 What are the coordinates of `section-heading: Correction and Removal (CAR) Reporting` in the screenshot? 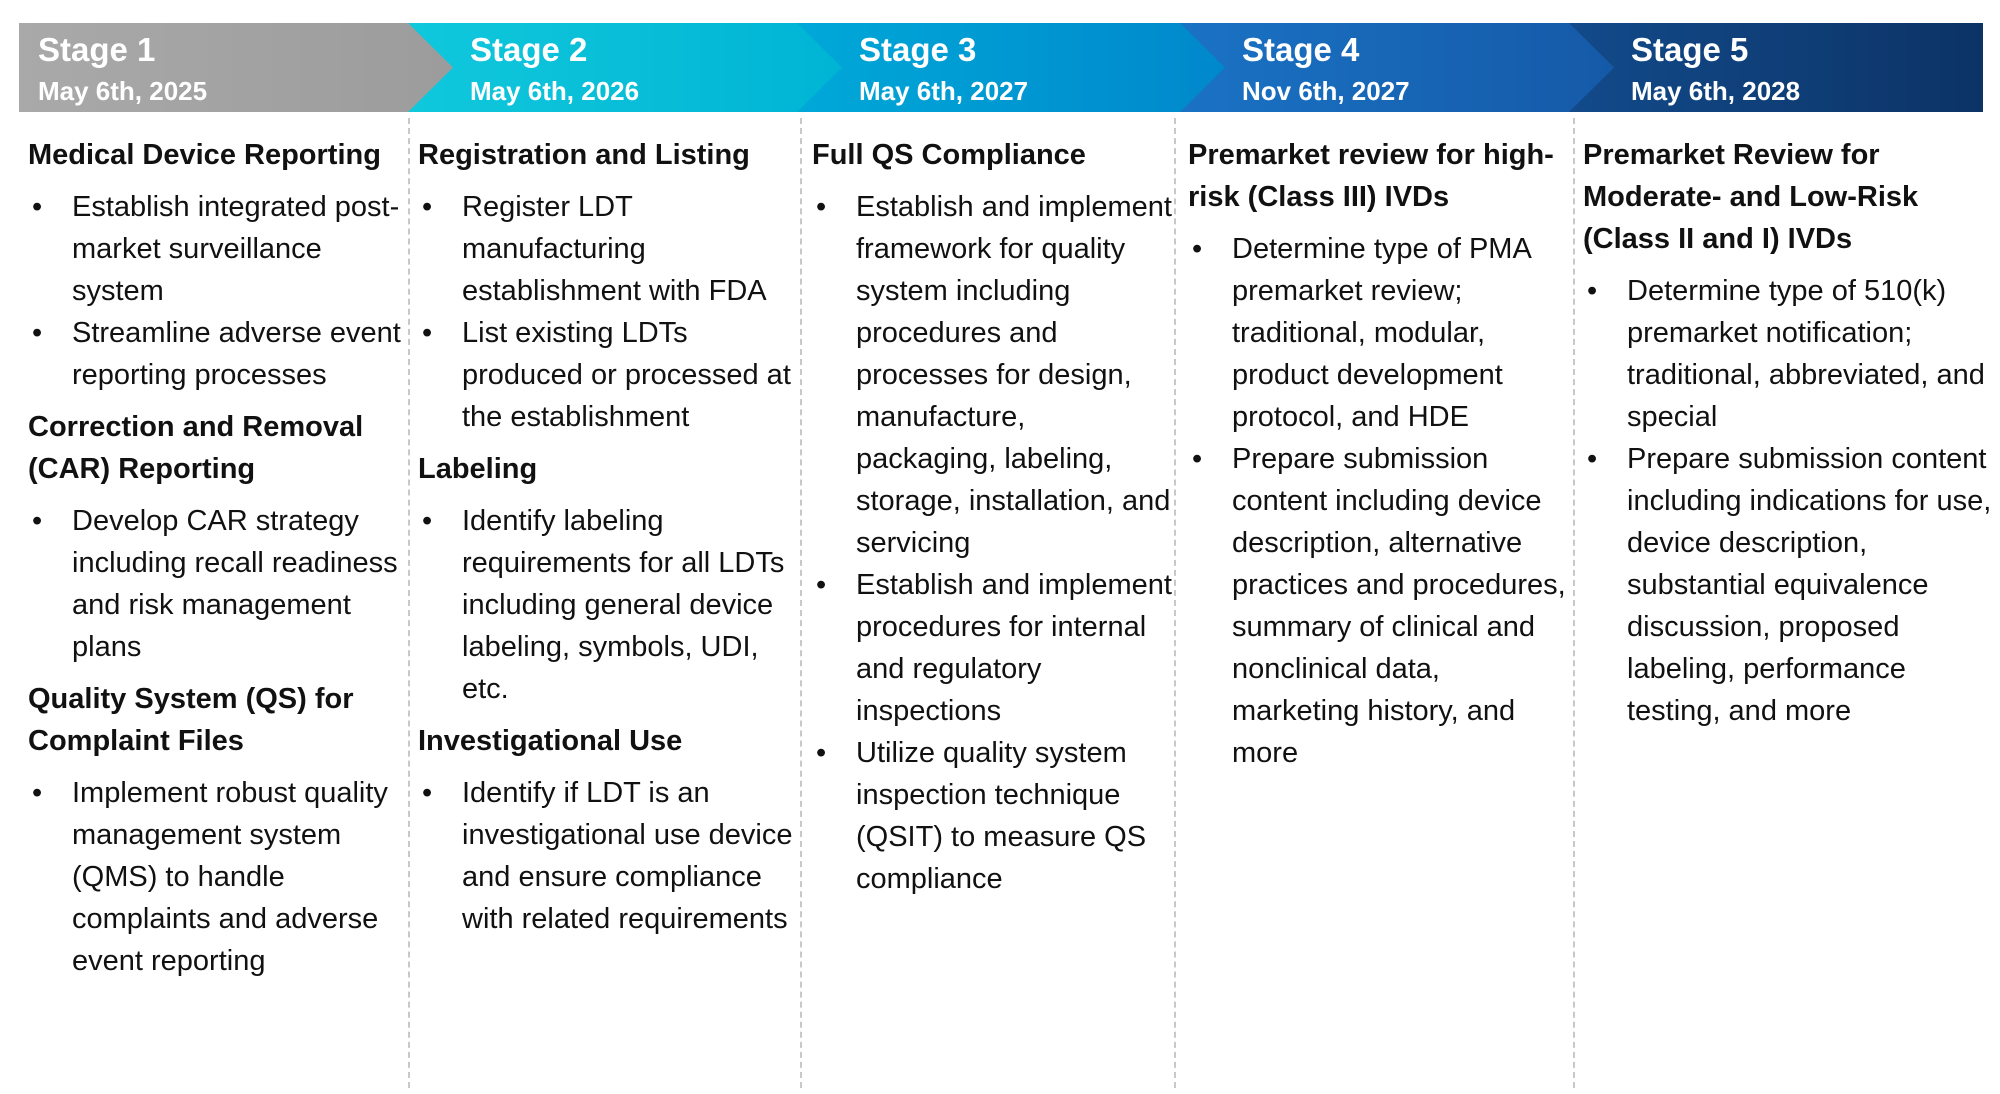 It's located at (196, 448).